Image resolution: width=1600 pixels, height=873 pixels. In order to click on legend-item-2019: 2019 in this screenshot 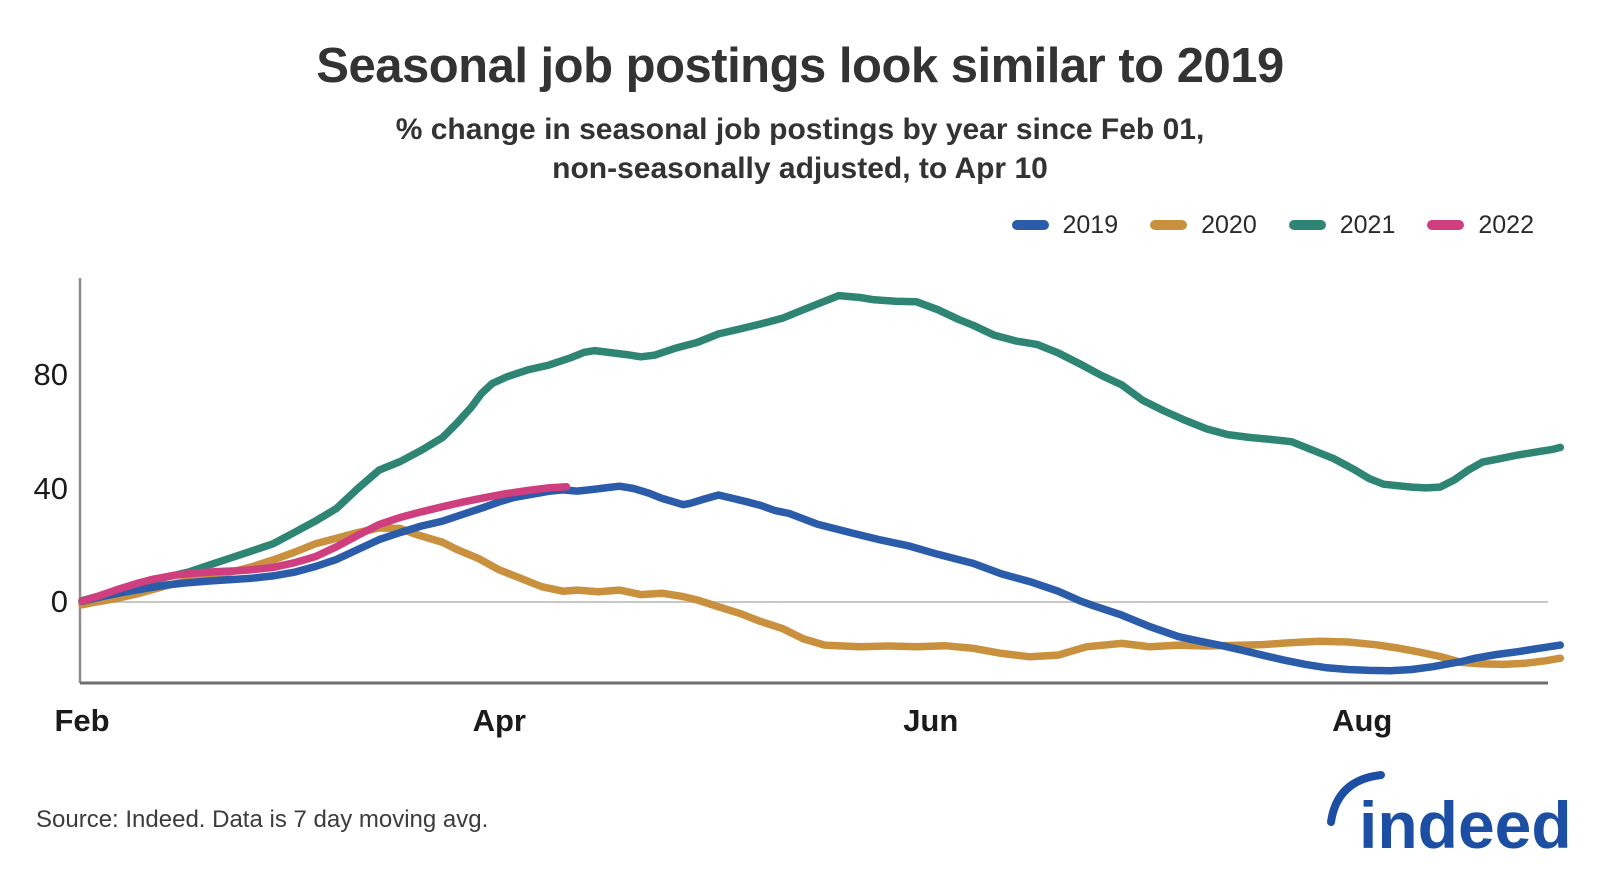, I will do `click(1065, 225)`.